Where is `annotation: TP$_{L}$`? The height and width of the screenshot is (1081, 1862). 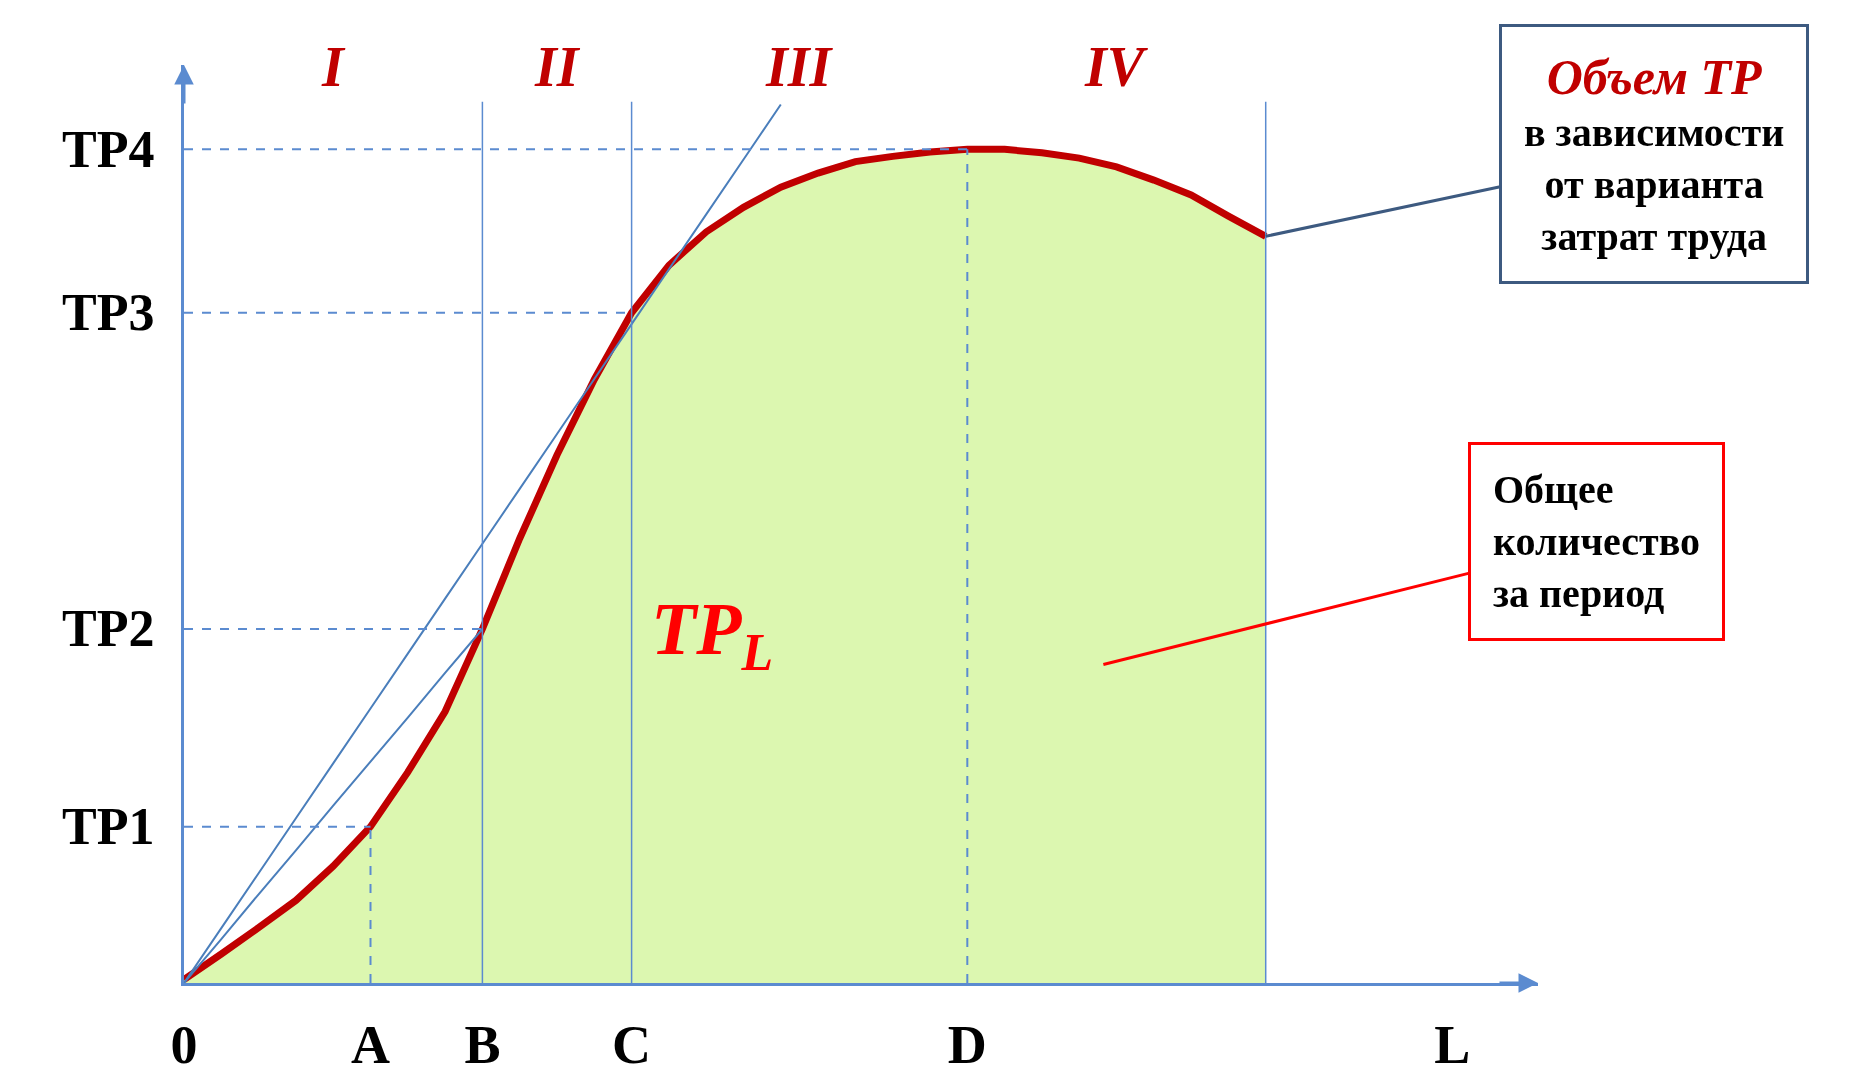 annotation: TP$_{L}$ is located at coordinates (712, 634).